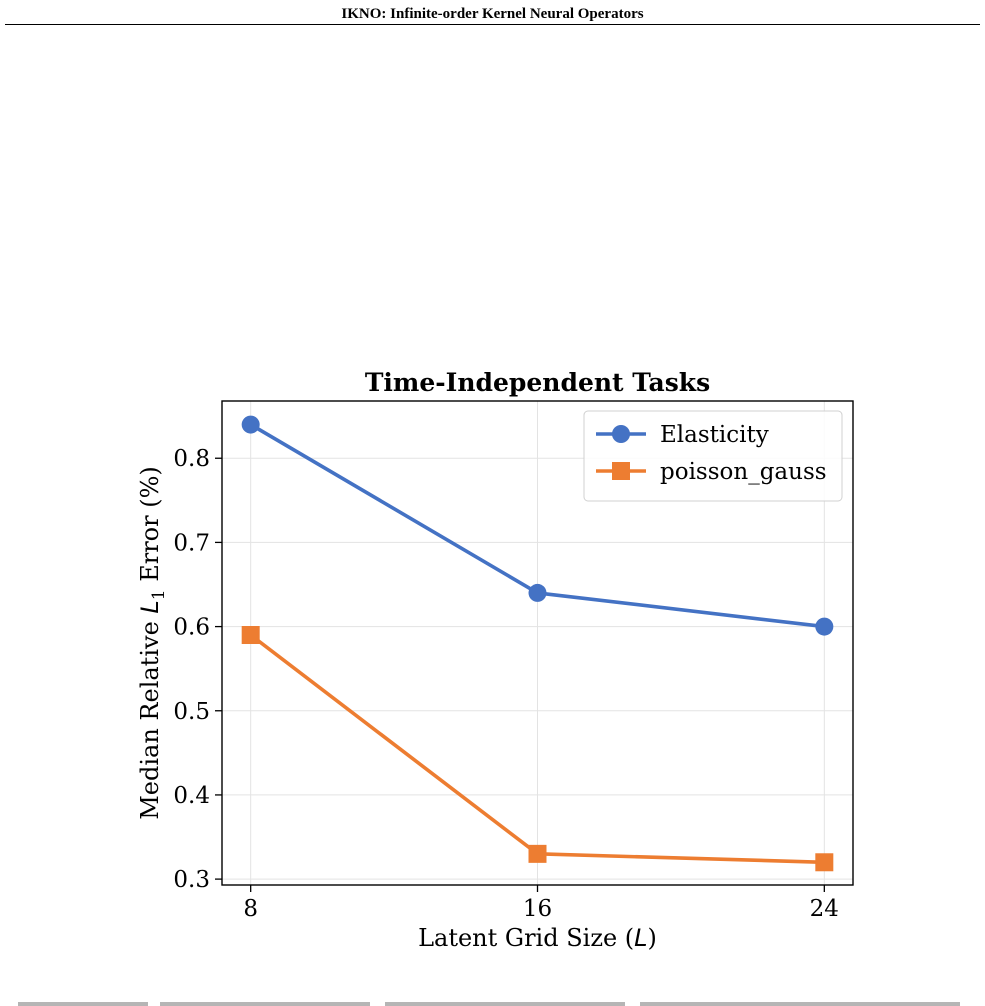  I want to click on y-tick-label: 0.7, so click(191, 543).